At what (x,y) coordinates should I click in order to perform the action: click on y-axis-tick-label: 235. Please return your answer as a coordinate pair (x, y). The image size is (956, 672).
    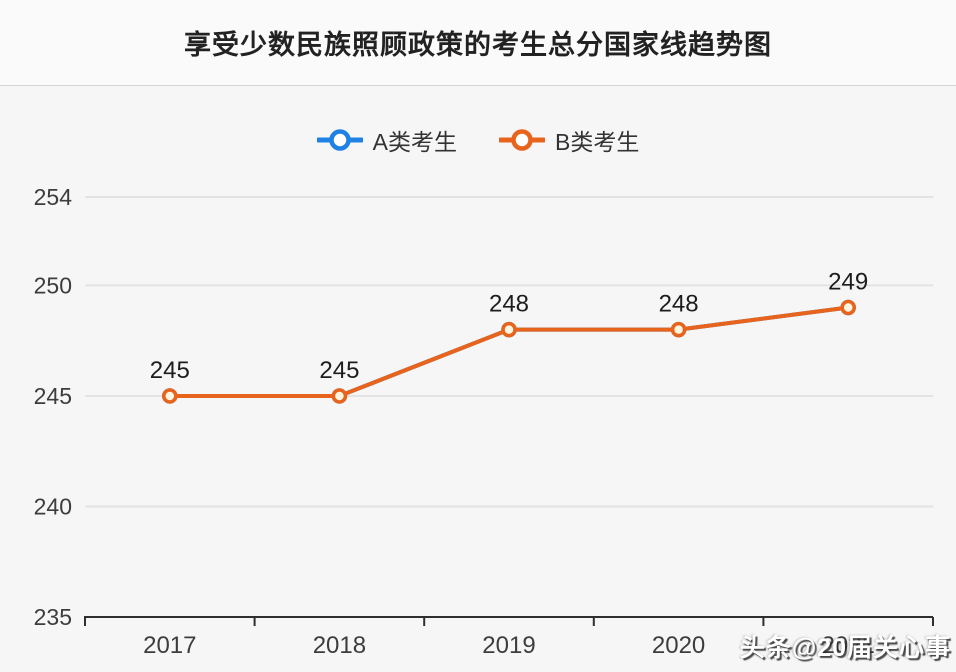
    Looking at the image, I should click on (53, 617).